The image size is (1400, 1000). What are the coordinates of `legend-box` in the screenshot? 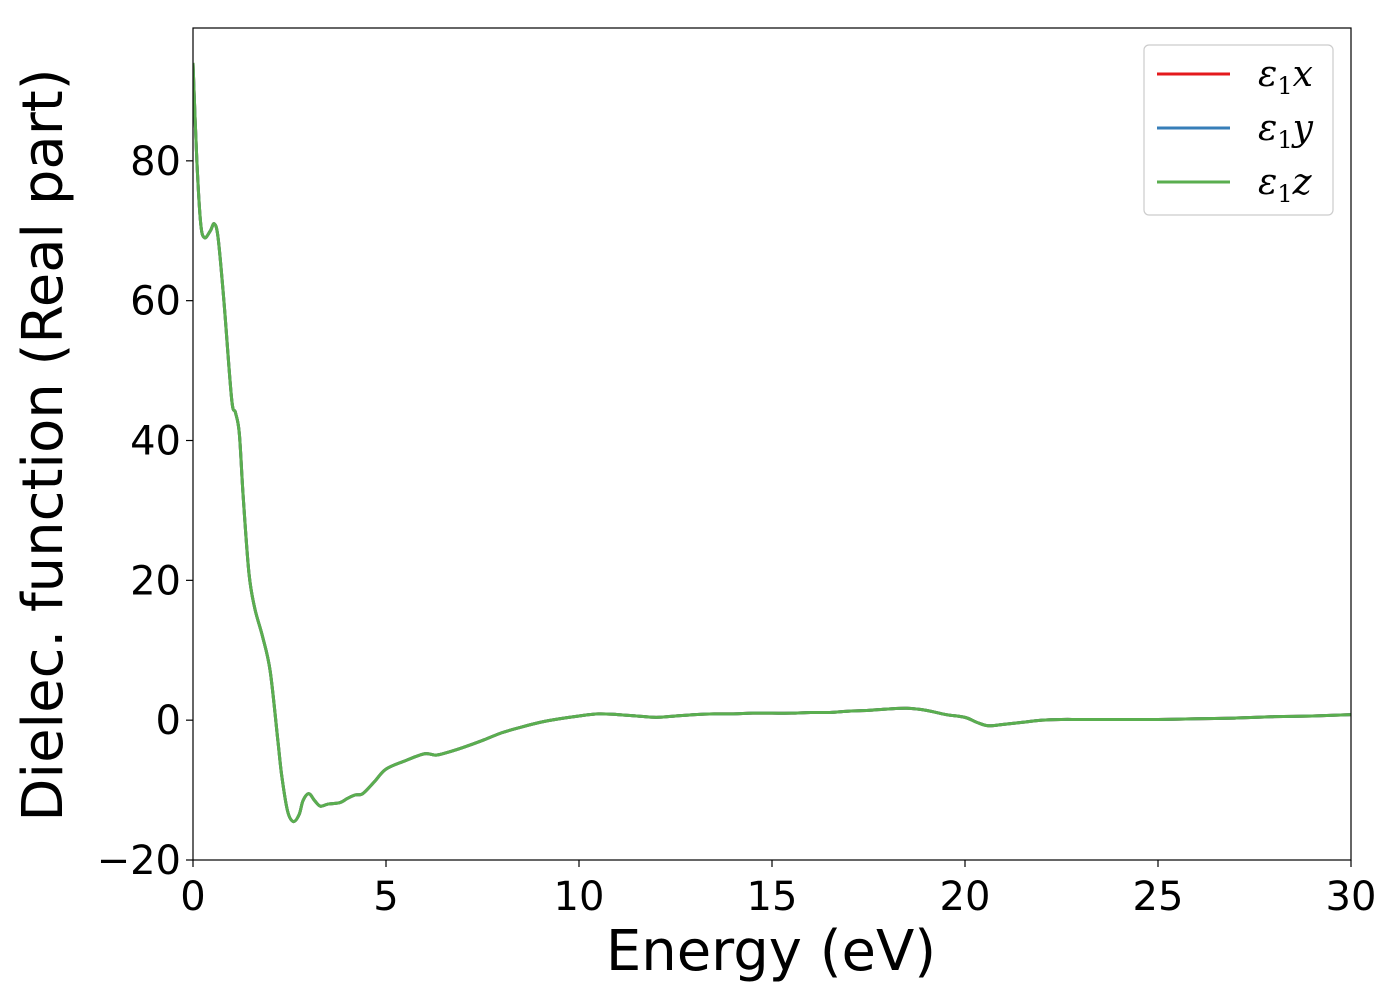 It's located at (1238, 130).